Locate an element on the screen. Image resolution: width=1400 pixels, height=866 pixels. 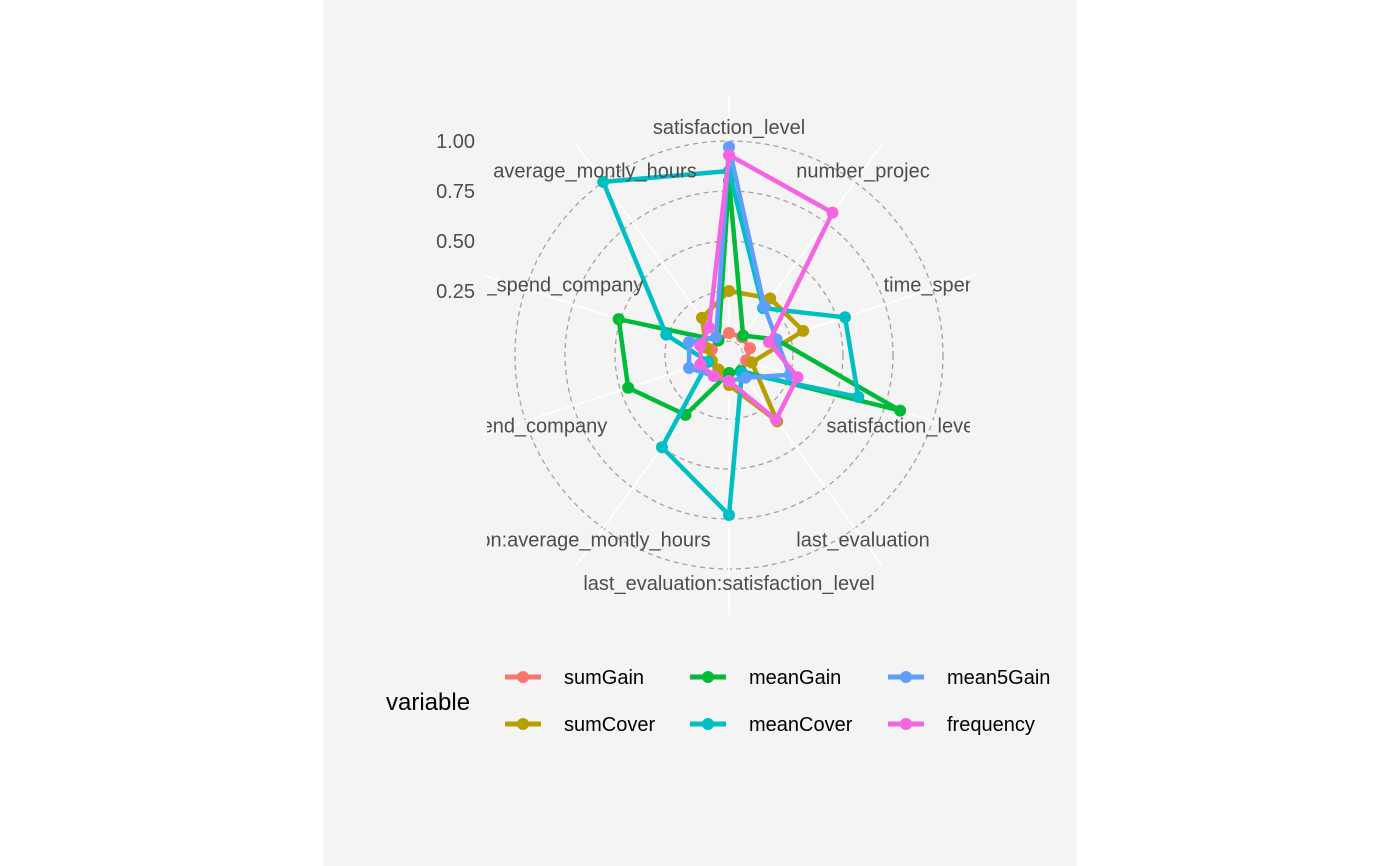
radial-tick-label: 0.75 is located at coordinates (455, 192).